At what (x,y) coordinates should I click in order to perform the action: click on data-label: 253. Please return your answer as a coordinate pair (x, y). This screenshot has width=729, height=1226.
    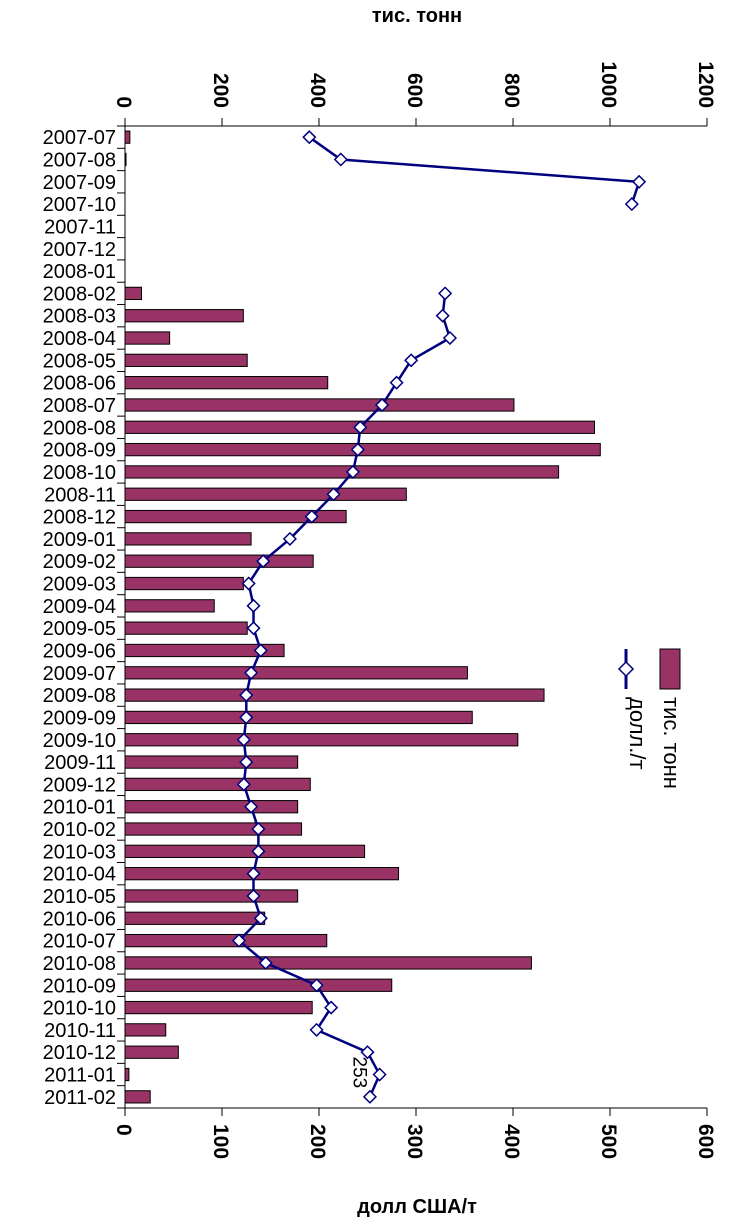
    Looking at the image, I should click on (359, 1073).